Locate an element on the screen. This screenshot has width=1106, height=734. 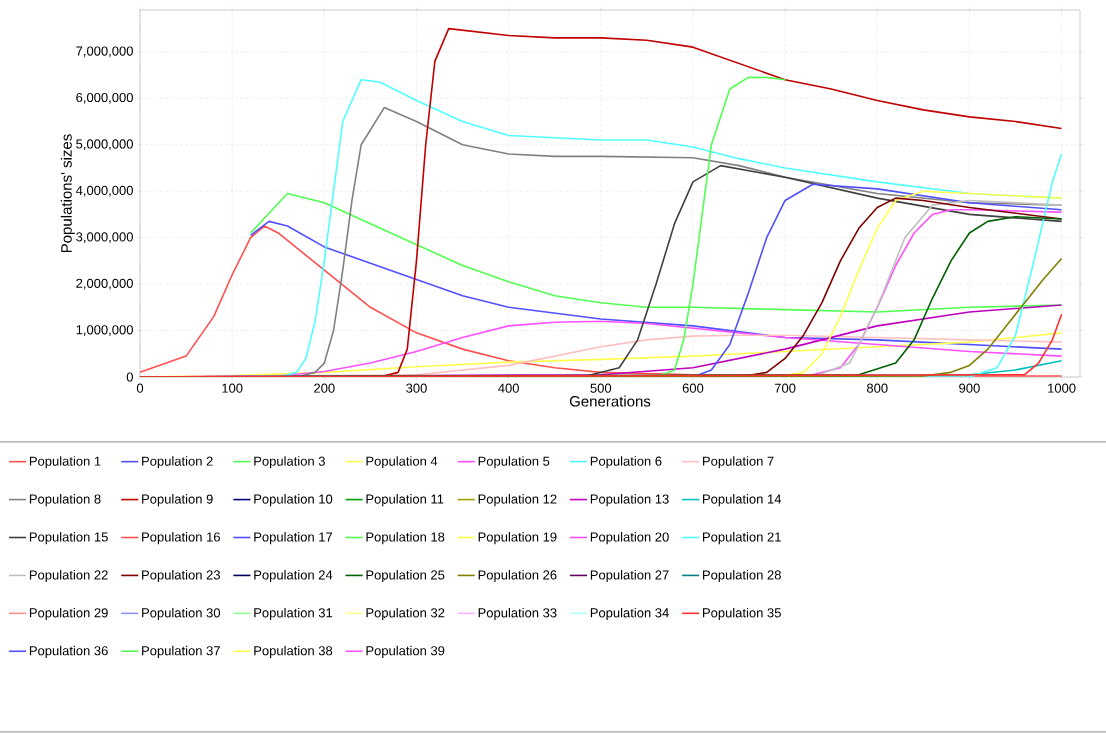
legend-label: Population 26 is located at coordinates (517, 576).